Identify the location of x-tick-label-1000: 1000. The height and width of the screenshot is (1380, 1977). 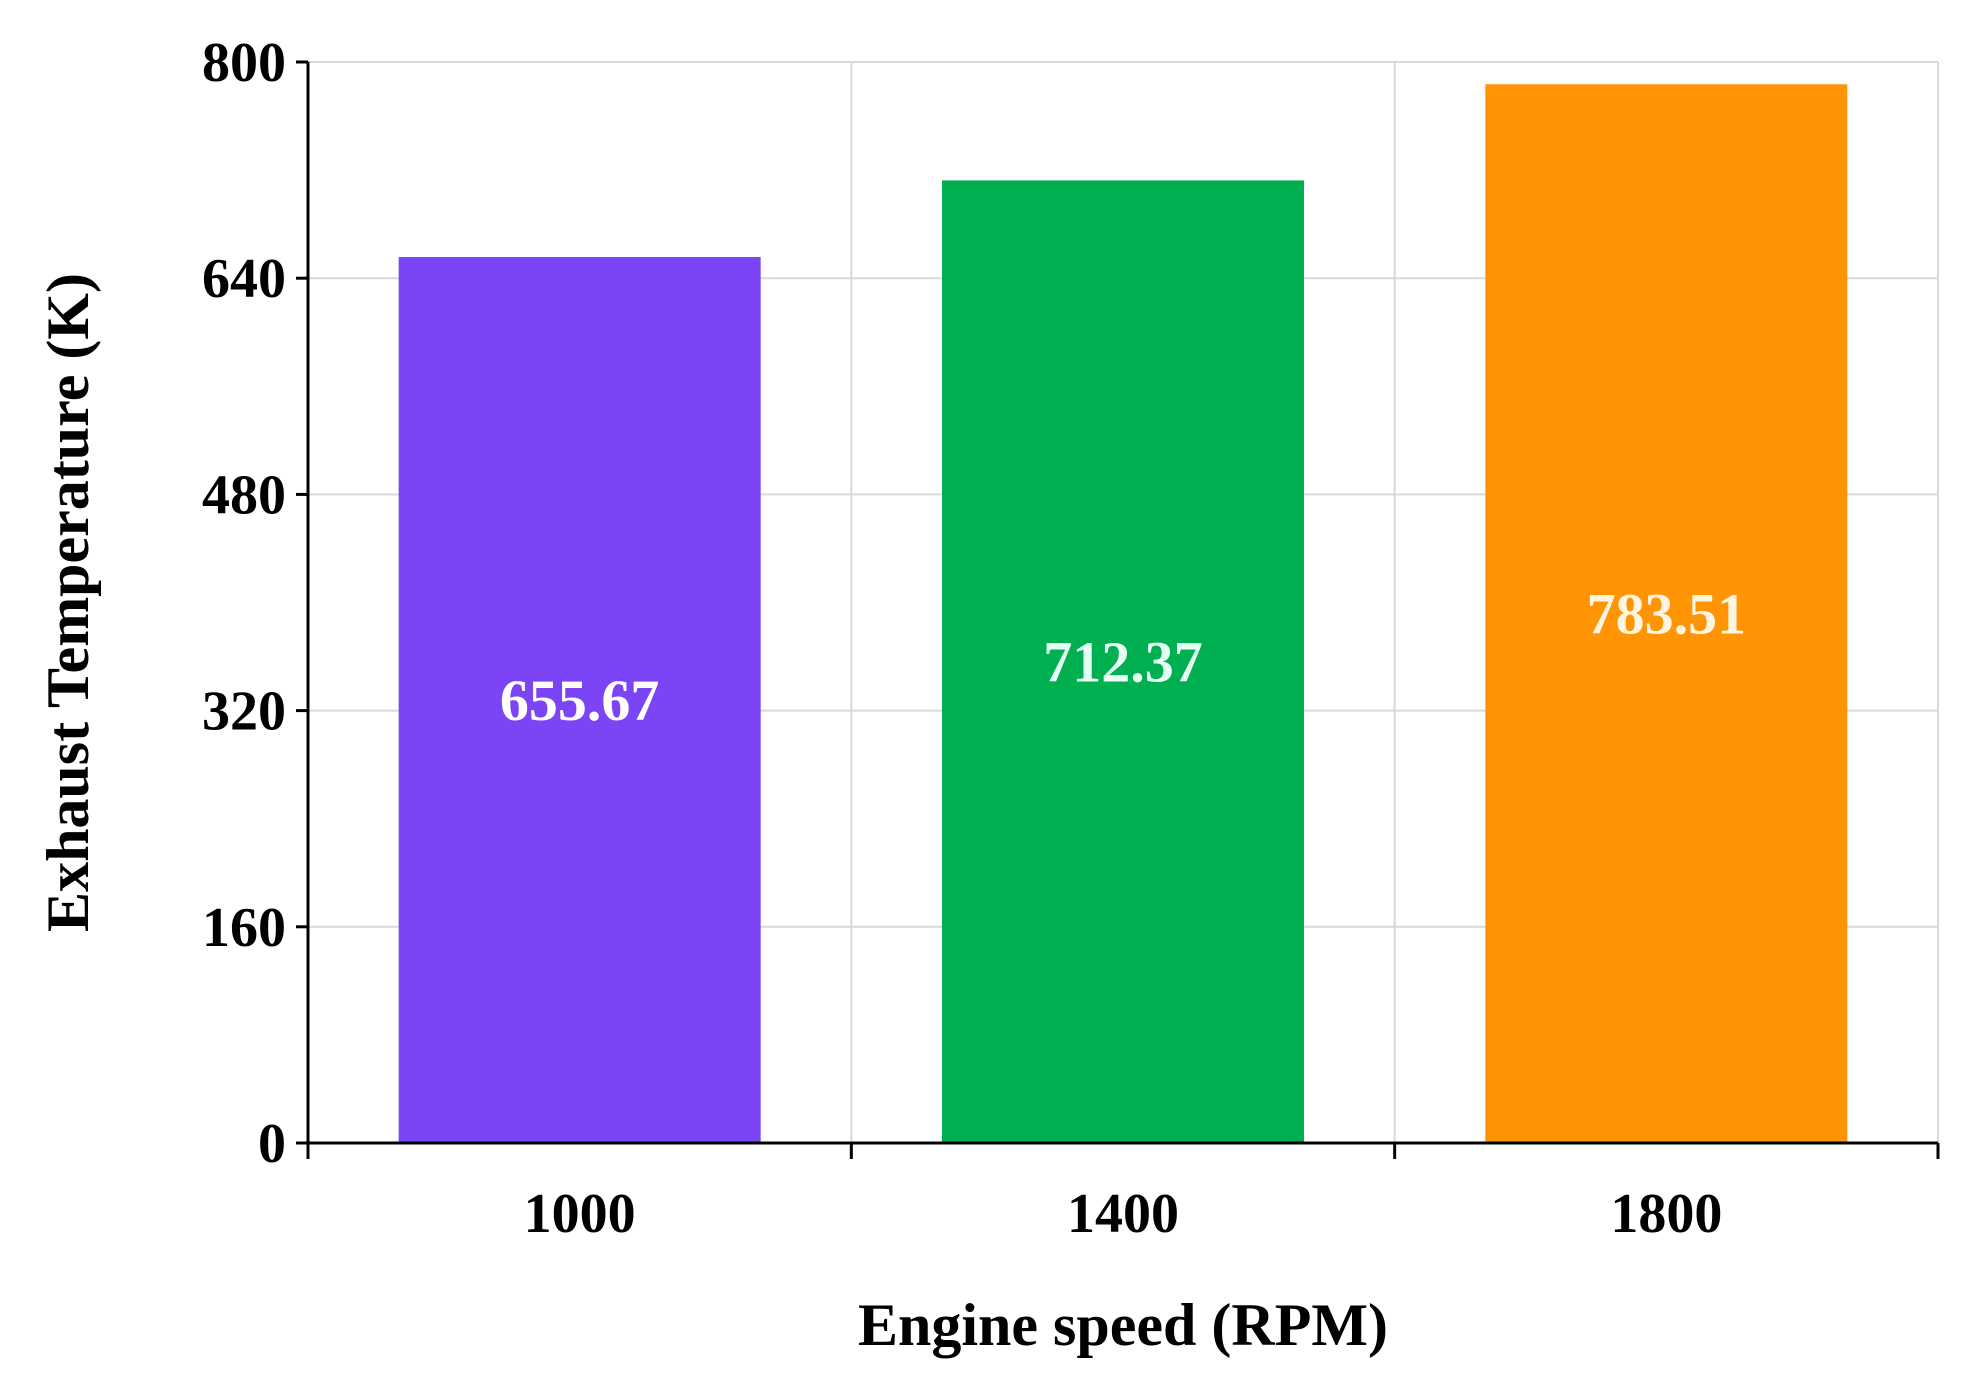
(580, 1214).